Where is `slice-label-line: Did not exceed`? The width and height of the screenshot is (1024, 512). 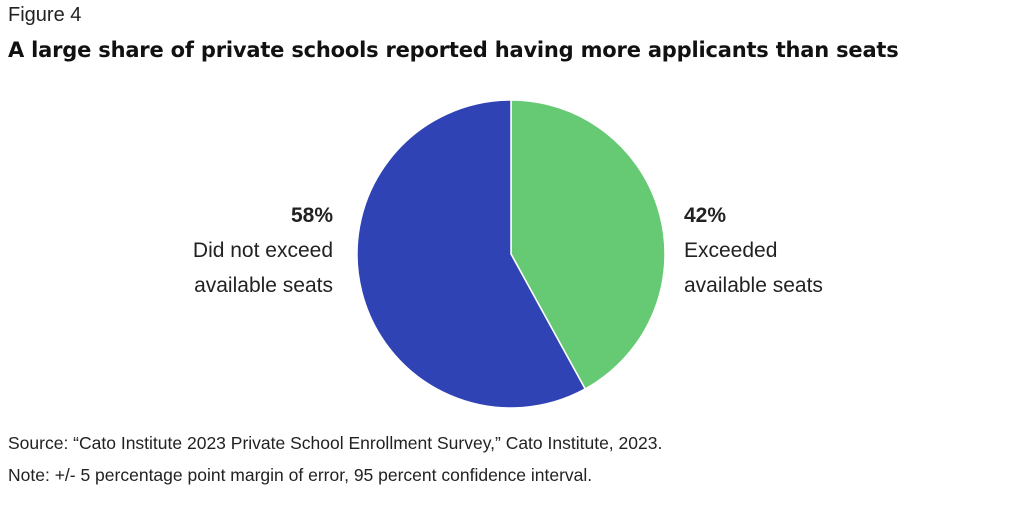 slice-label-line: Did not exceed is located at coordinates (262, 250).